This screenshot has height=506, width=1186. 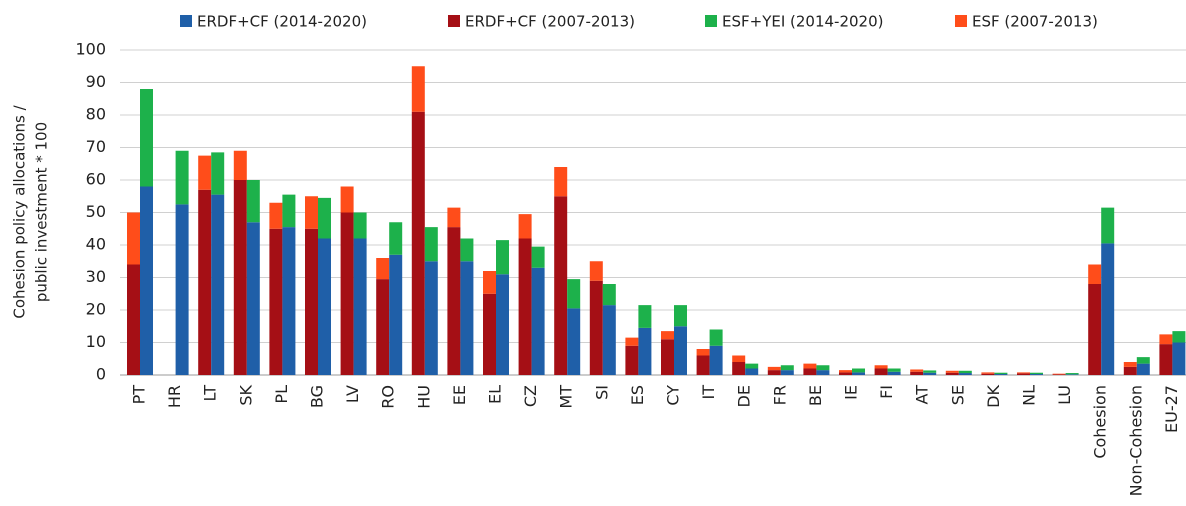 I want to click on y-tick-label: 20, so click(x=96, y=309).